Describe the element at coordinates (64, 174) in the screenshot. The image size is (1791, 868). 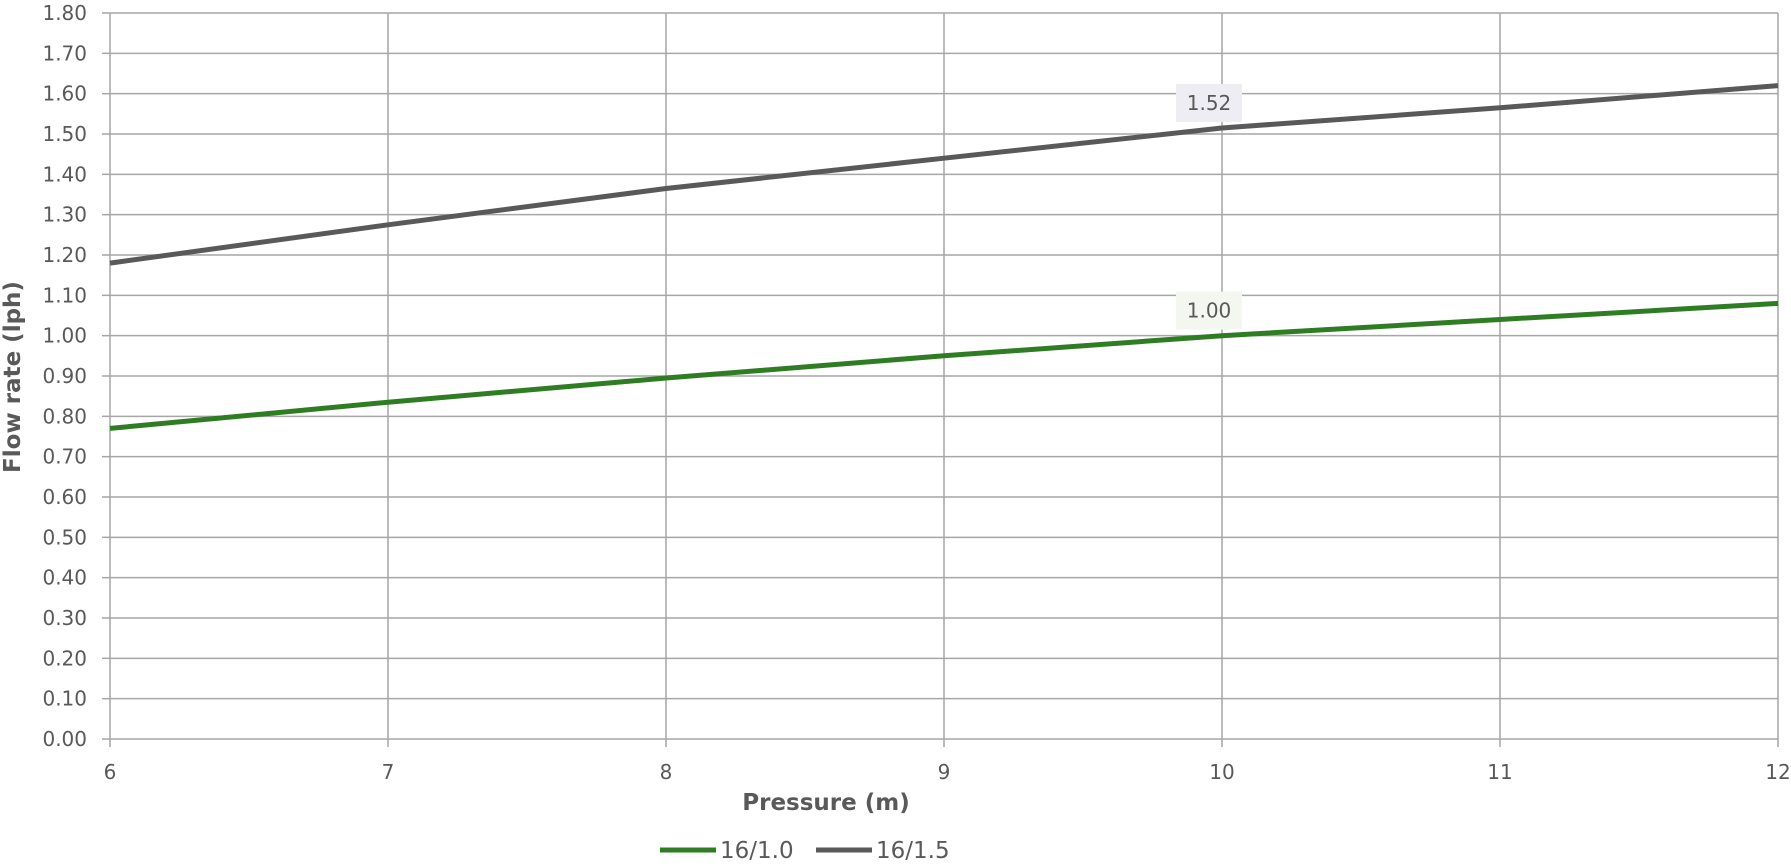
I see `y-tick-label: 1.40` at that location.